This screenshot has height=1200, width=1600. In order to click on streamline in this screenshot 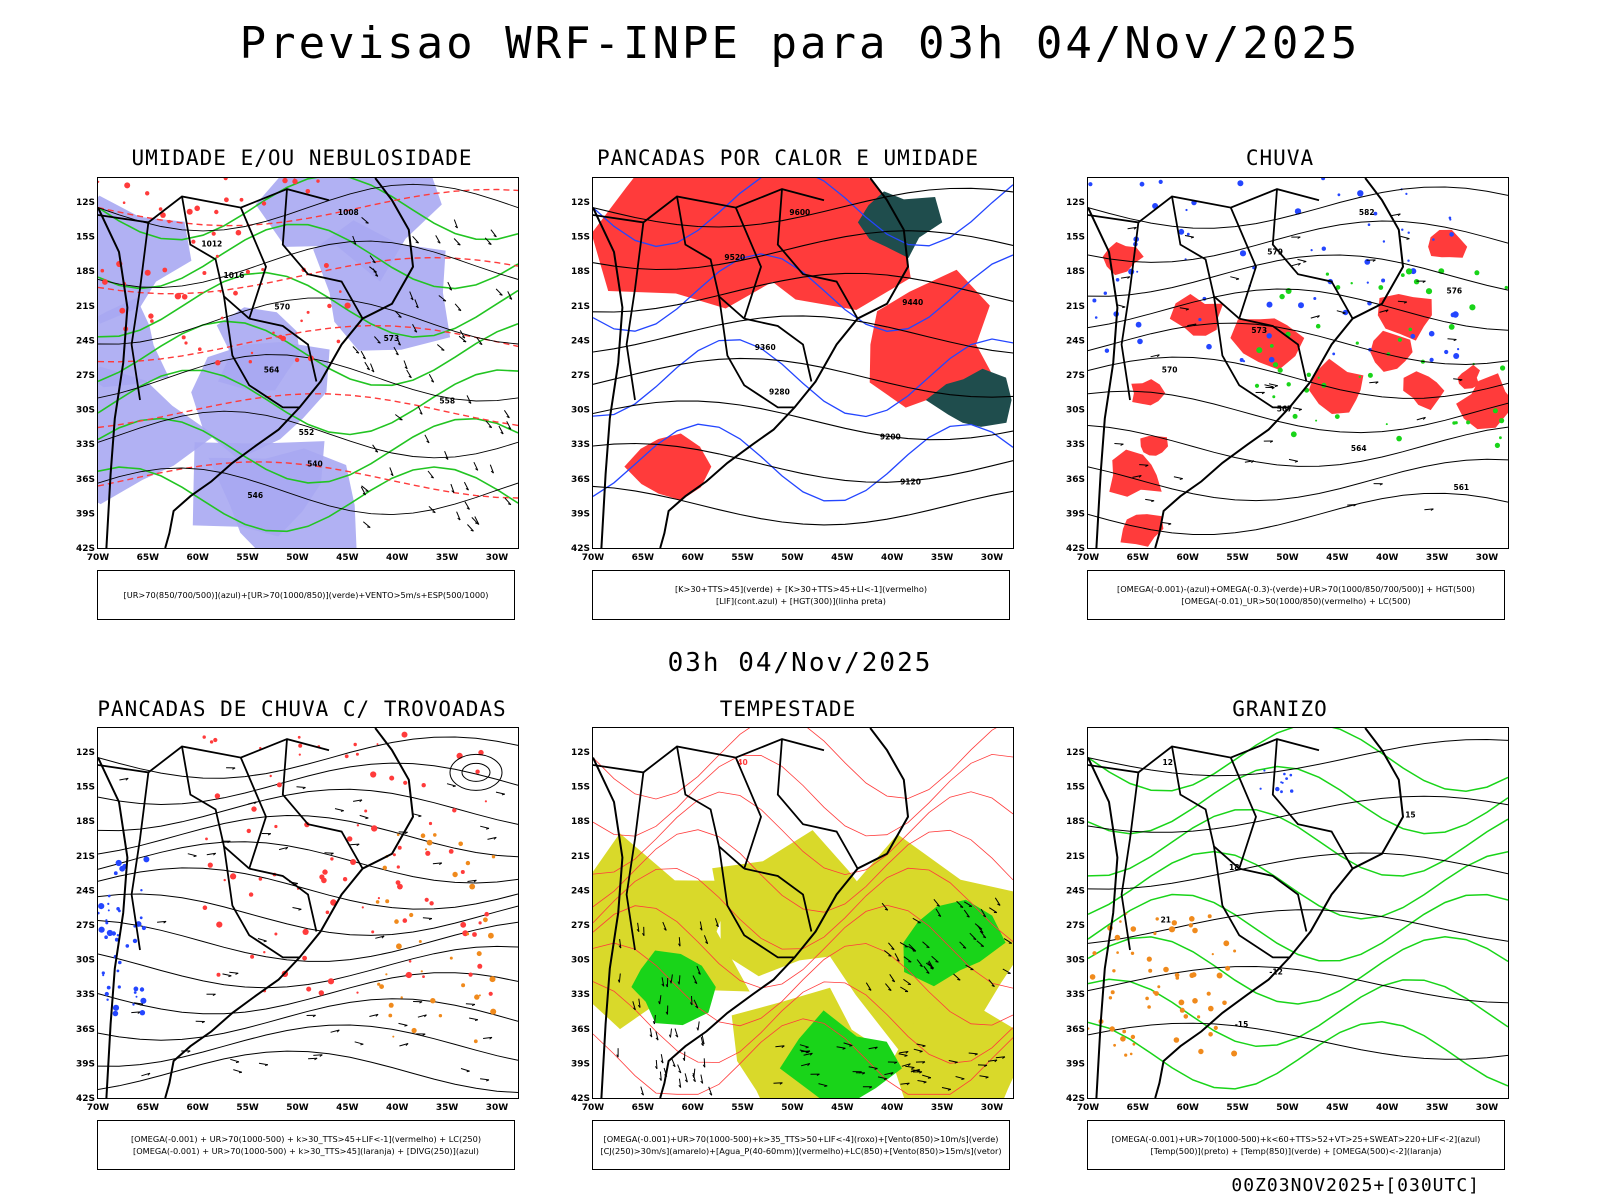, I will do `click(308, 810)`.